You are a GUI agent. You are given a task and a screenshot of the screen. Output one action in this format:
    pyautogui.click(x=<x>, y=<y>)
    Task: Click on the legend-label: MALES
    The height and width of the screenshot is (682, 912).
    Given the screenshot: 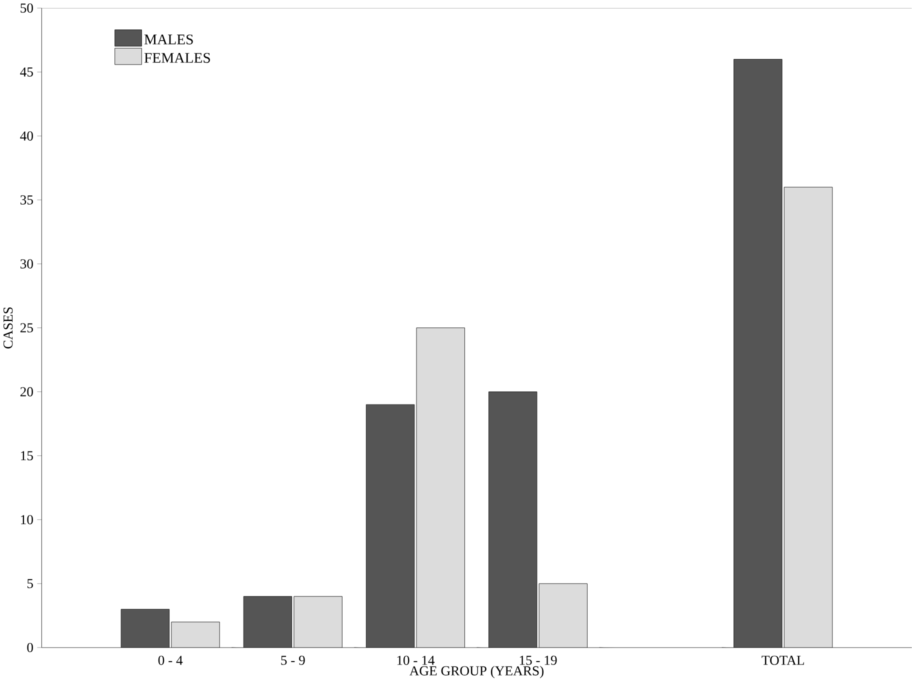 What is the action you would take?
    pyautogui.click(x=168, y=39)
    